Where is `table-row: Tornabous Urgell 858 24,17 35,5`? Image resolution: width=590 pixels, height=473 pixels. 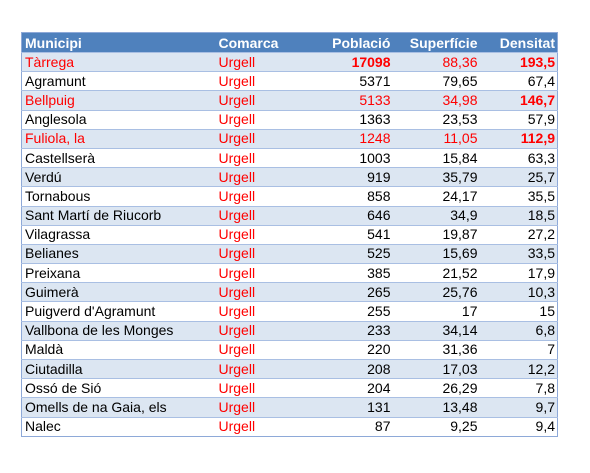
table-row: Tornabous Urgell 858 24,17 35,5 is located at coordinates (289, 196).